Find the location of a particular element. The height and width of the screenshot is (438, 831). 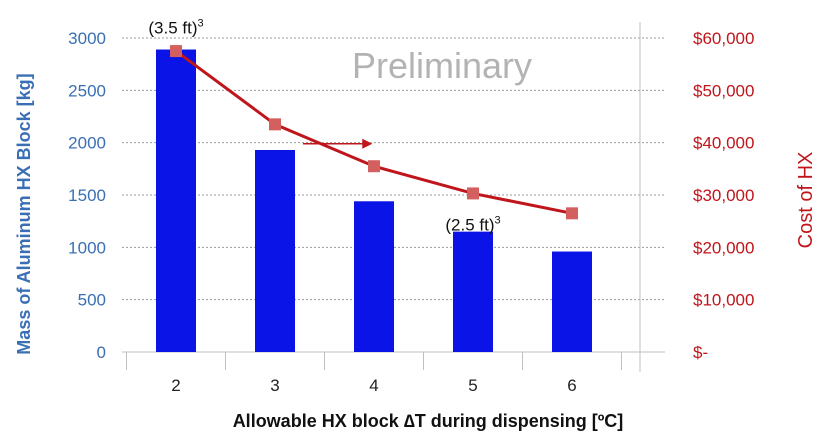

y2-tick-label: $30,000 is located at coordinates (723, 195).